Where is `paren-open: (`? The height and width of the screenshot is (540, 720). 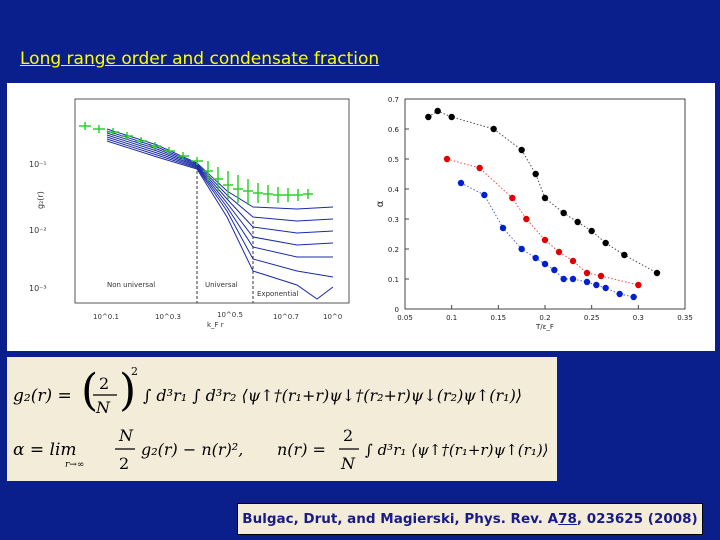 paren-open: ( is located at coordinates (89, 390).